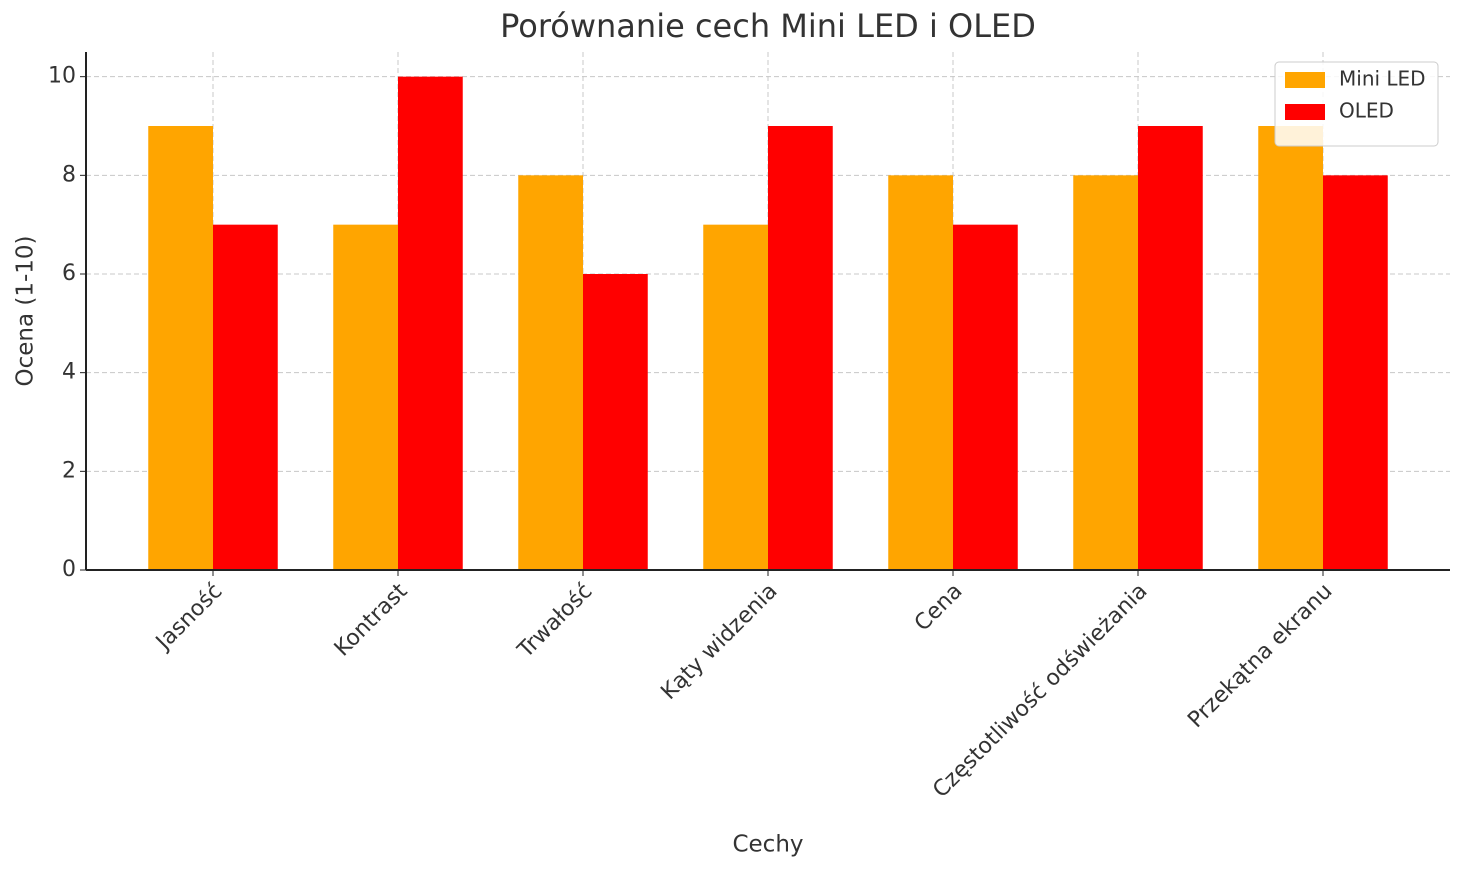 The image size is (1464, 873). Describe the element at coordinates (719, 642) in the screenshot. I see `x-tick-label: Kąty widzenia` at that location.